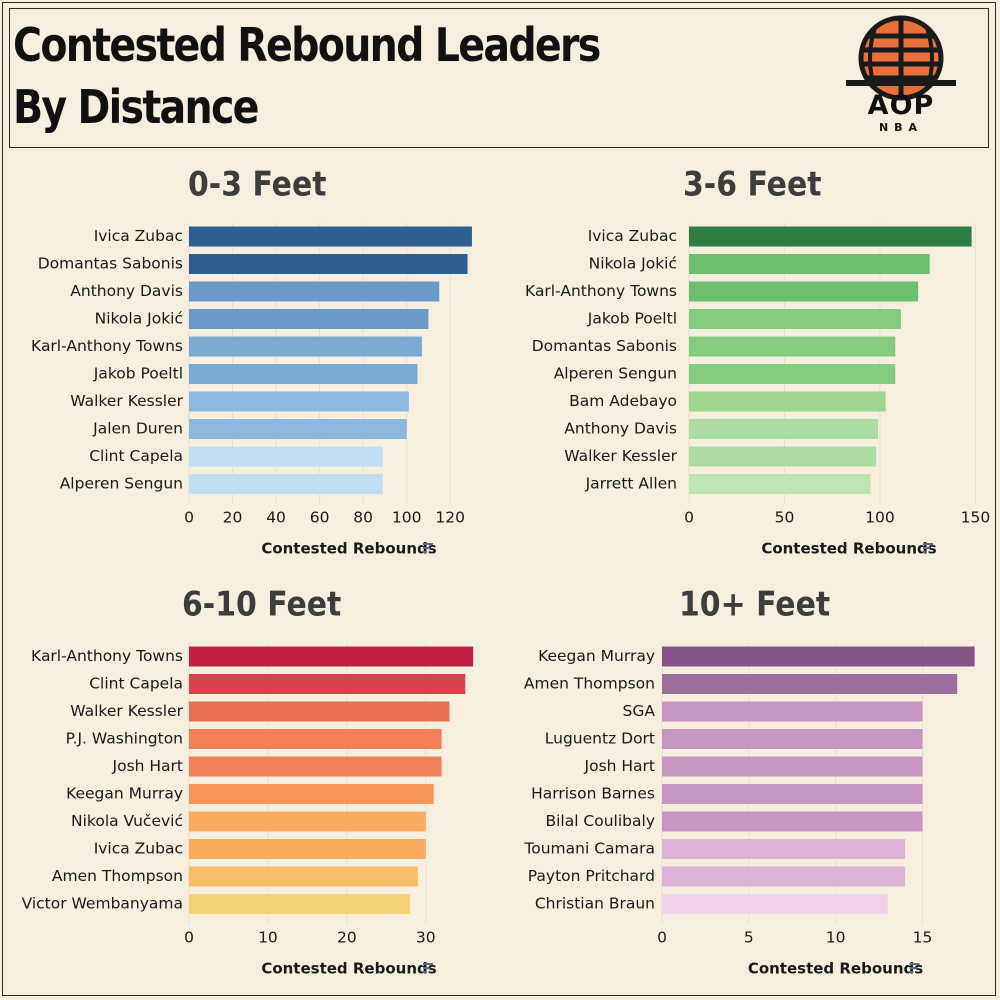 This screenshot has width=1000, height=1000. I want to click on bar-amen-thompson, so click(303, 876).